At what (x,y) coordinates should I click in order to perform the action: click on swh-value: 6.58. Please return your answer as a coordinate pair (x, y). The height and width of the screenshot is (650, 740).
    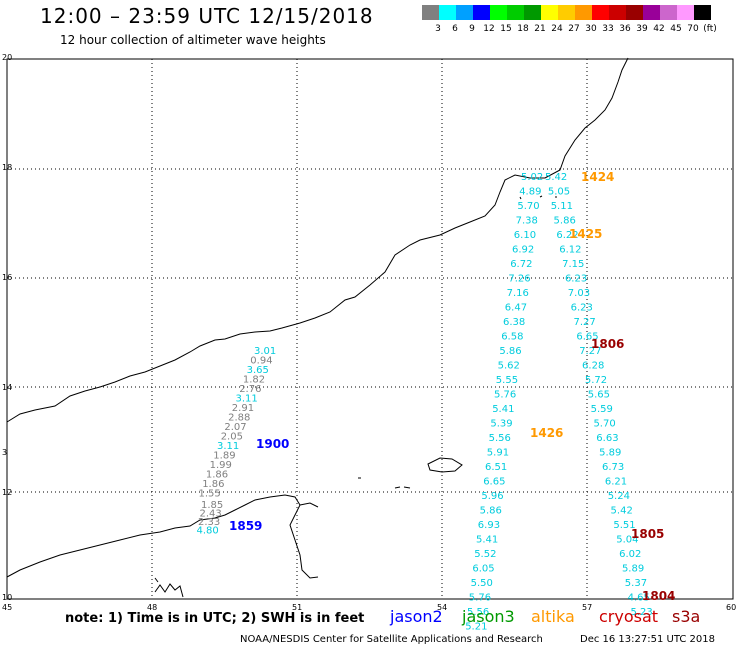
    Looking at the image, I should click on (512, 337).